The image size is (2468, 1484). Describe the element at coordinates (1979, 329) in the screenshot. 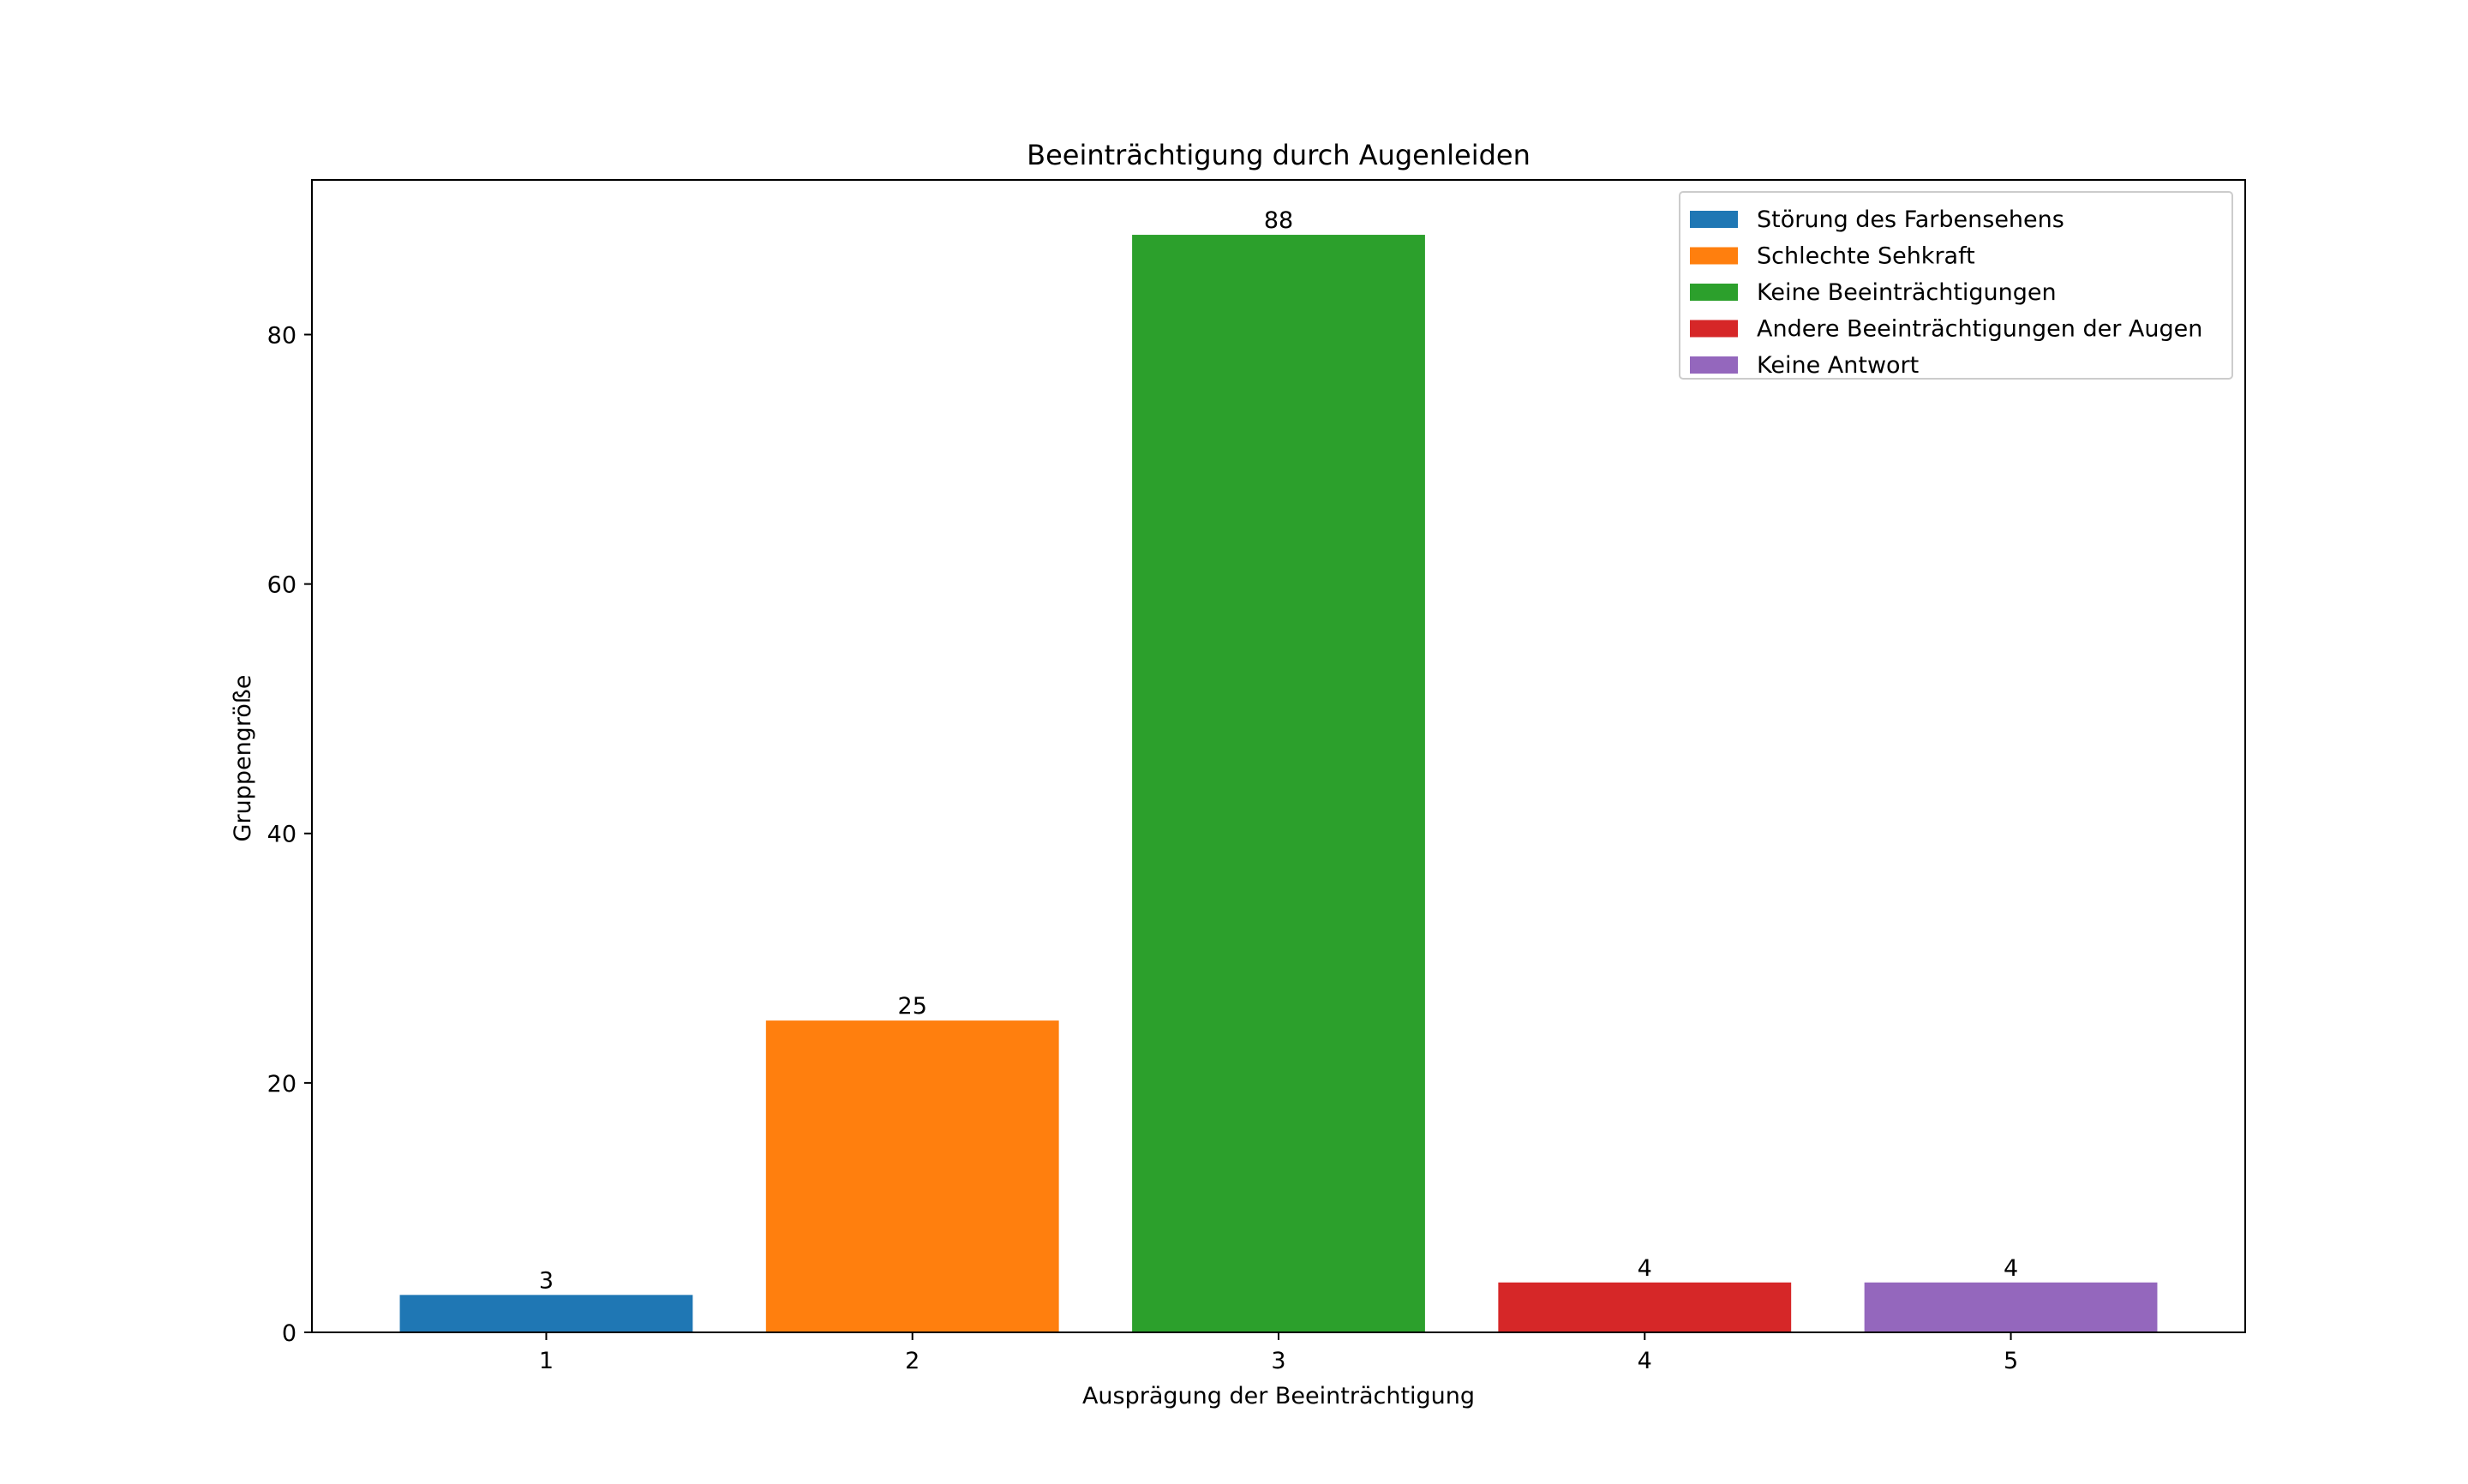

I see `legend-label-4: Andere Beeinträchtigungen der Augen` at that location.